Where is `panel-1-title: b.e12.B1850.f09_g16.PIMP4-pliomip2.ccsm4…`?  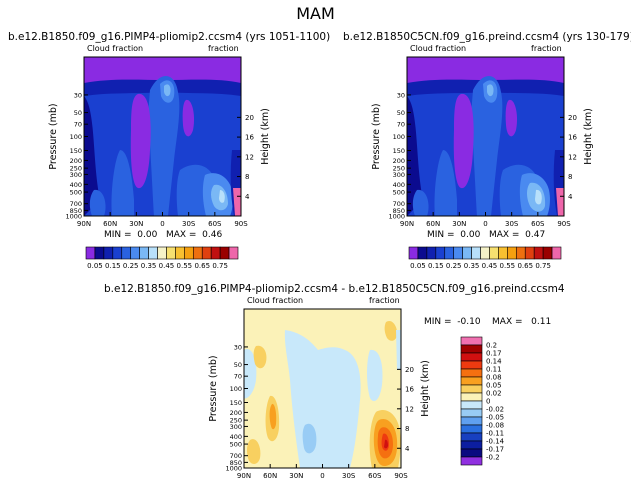 panel-1-title: b.e12.B1850.f09_g16.PIMP4-pliomip2.ccsm4… is located at coordinates (169, 37).